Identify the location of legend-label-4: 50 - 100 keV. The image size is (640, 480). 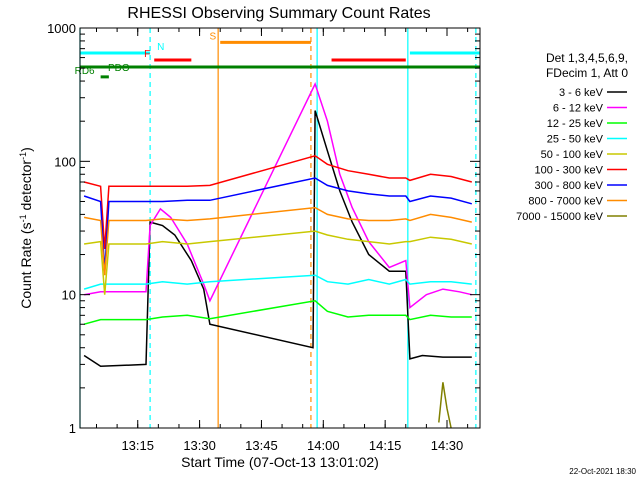
(572, 155).